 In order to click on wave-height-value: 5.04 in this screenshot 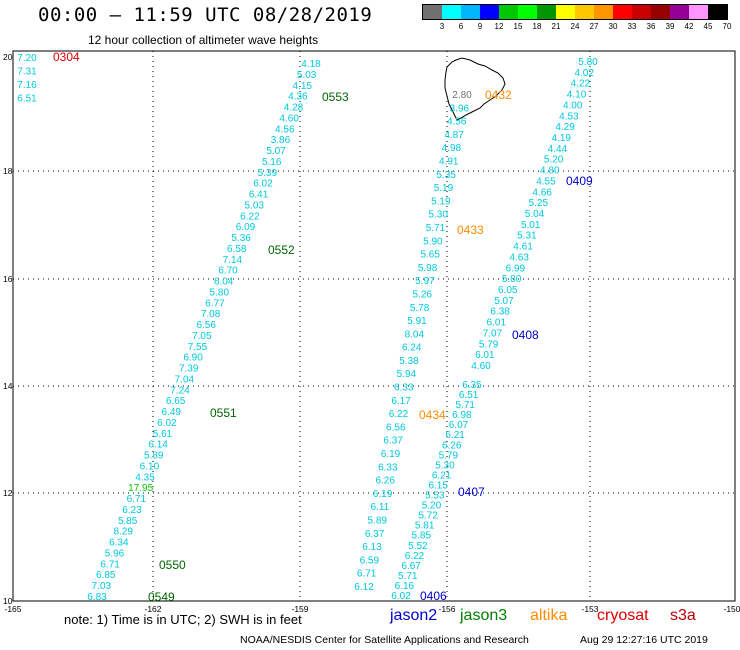, I will do `click(535, 214)`.